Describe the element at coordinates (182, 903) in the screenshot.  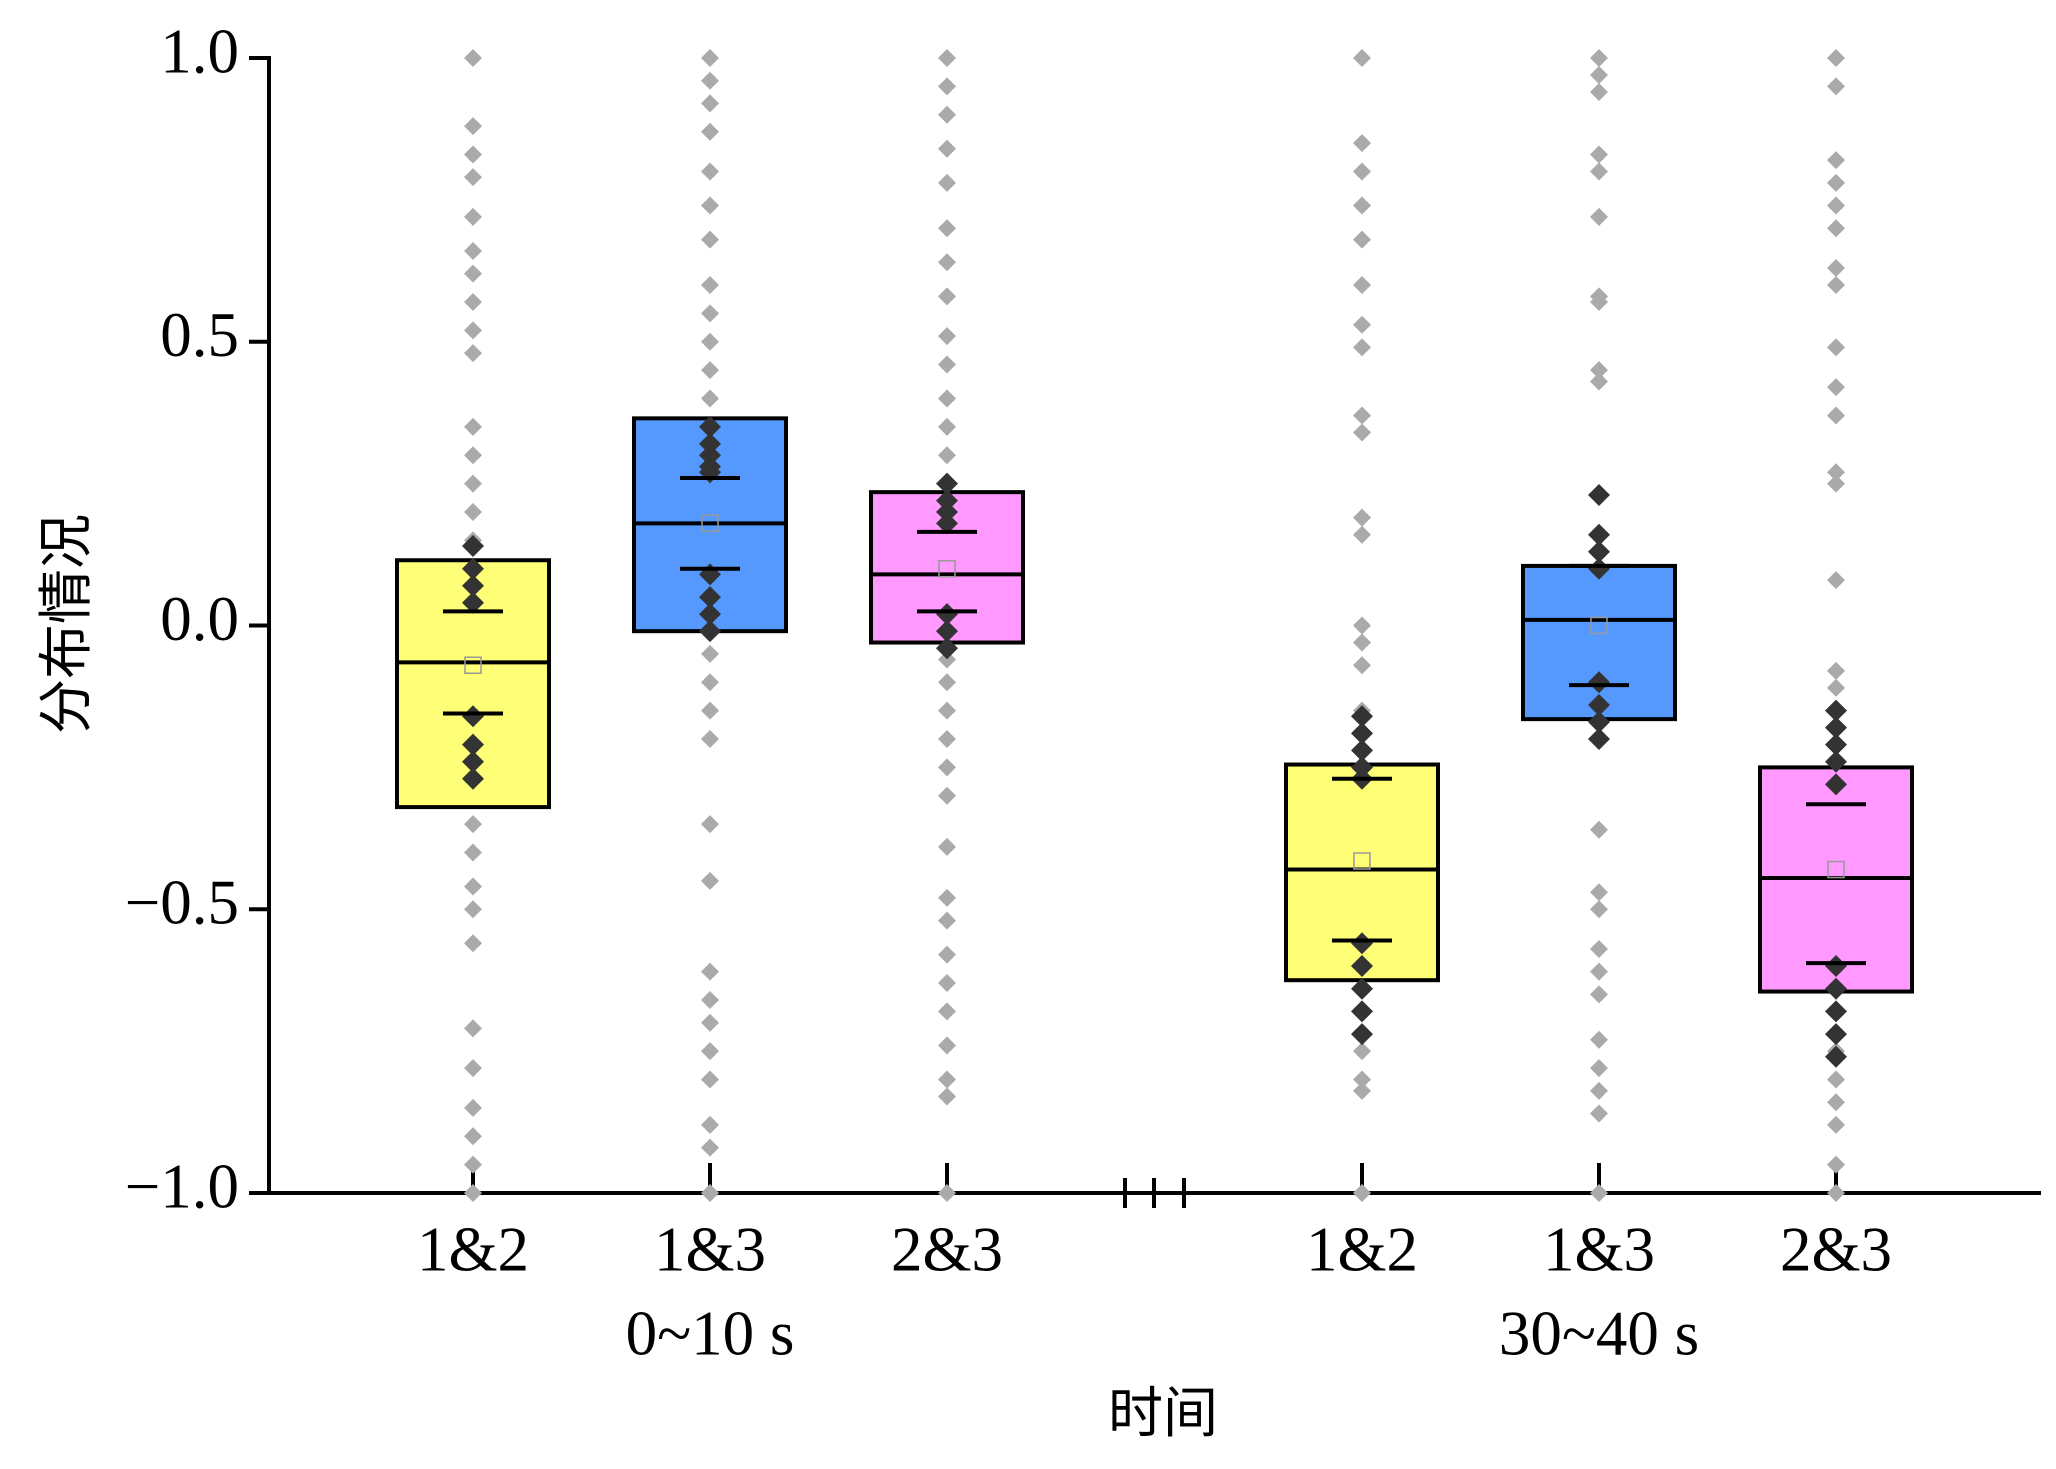
I see `y-tick-label: −0.5` at that location.